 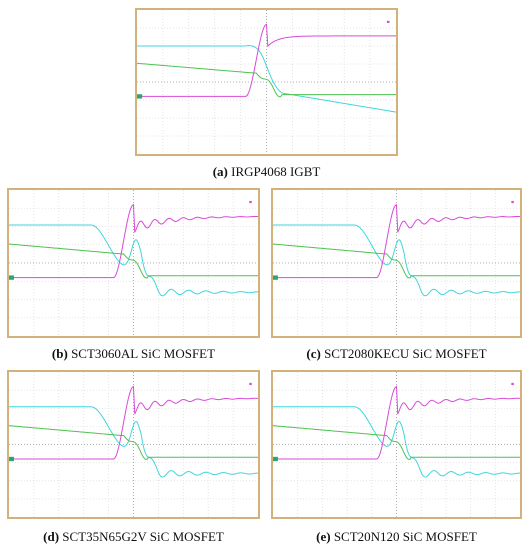 I want to click on caption-text: IRGP4068 IGBT, so click(x=276, y=171).